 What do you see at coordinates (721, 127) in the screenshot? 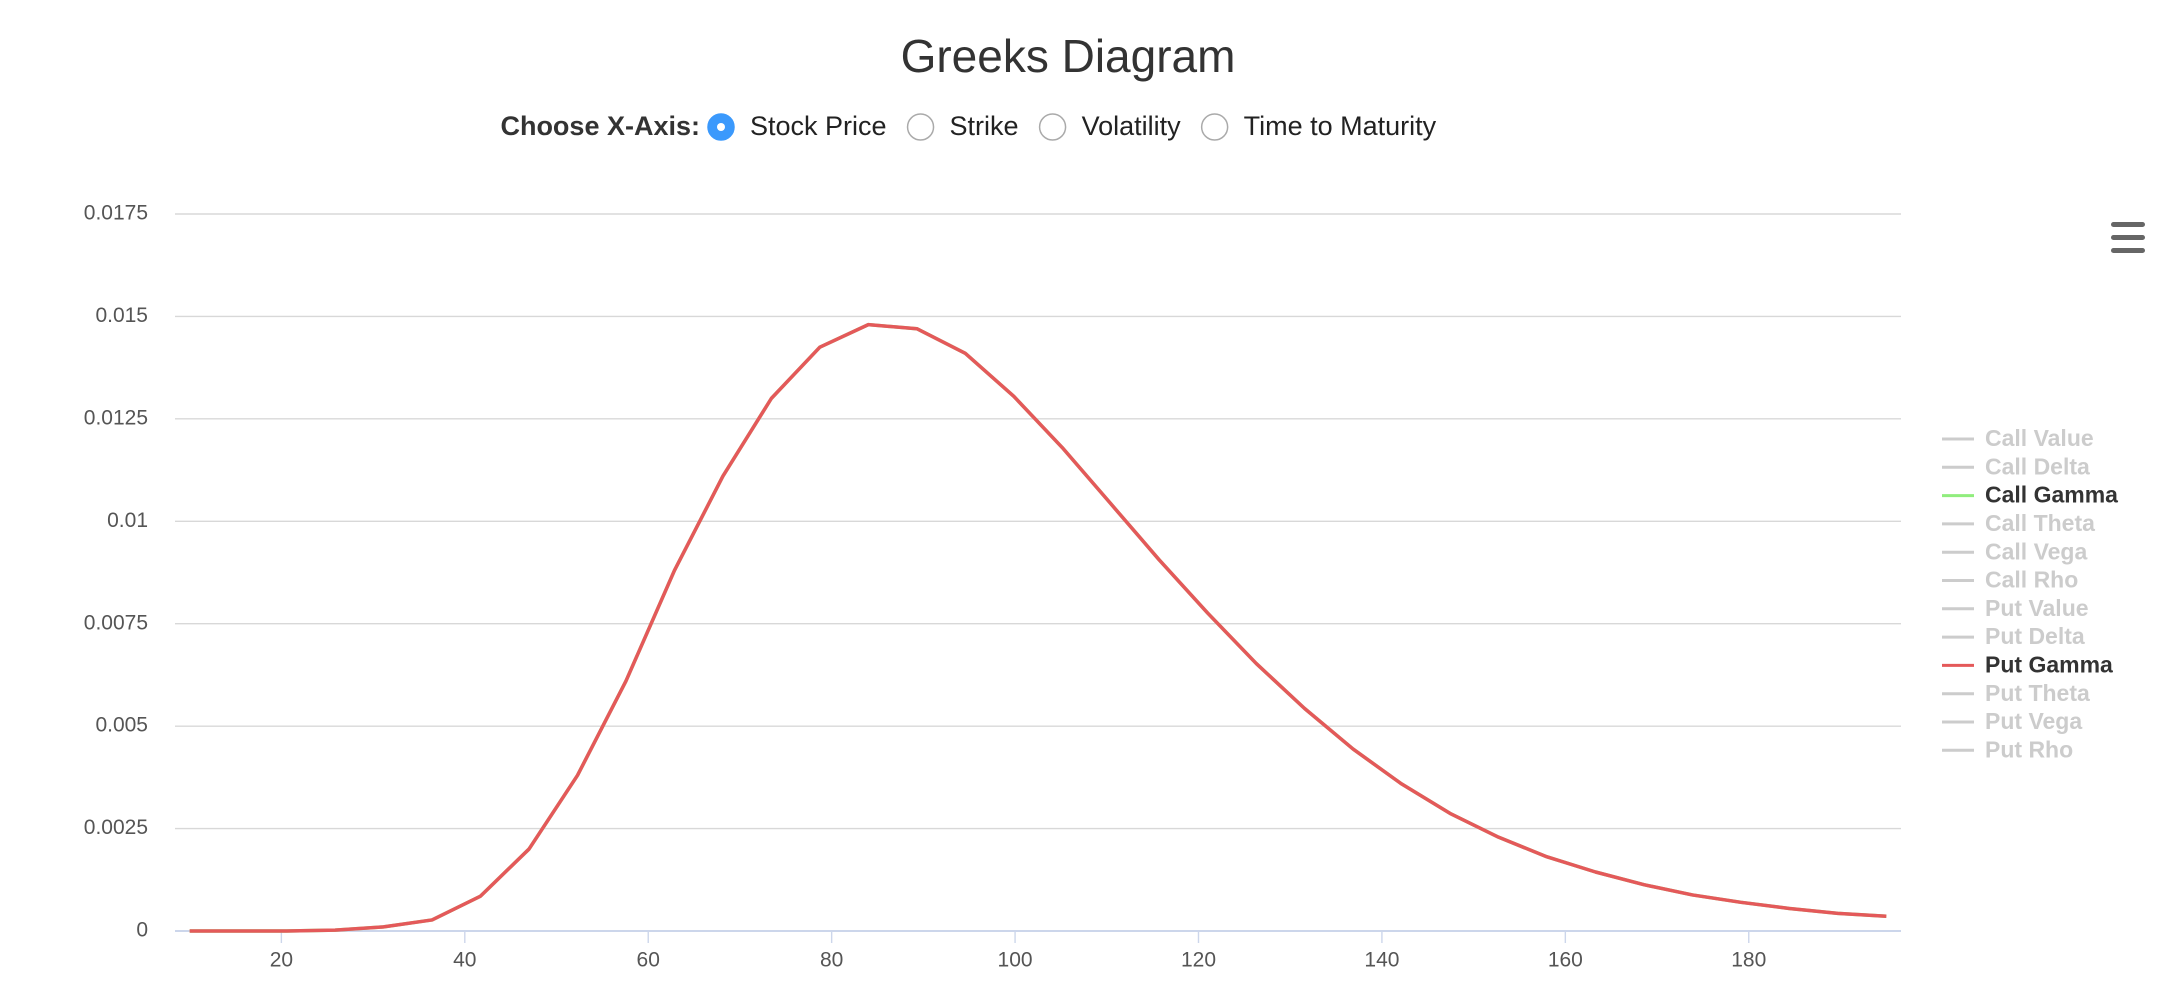
I see `radio-dot` at bounding box center [721, 127].